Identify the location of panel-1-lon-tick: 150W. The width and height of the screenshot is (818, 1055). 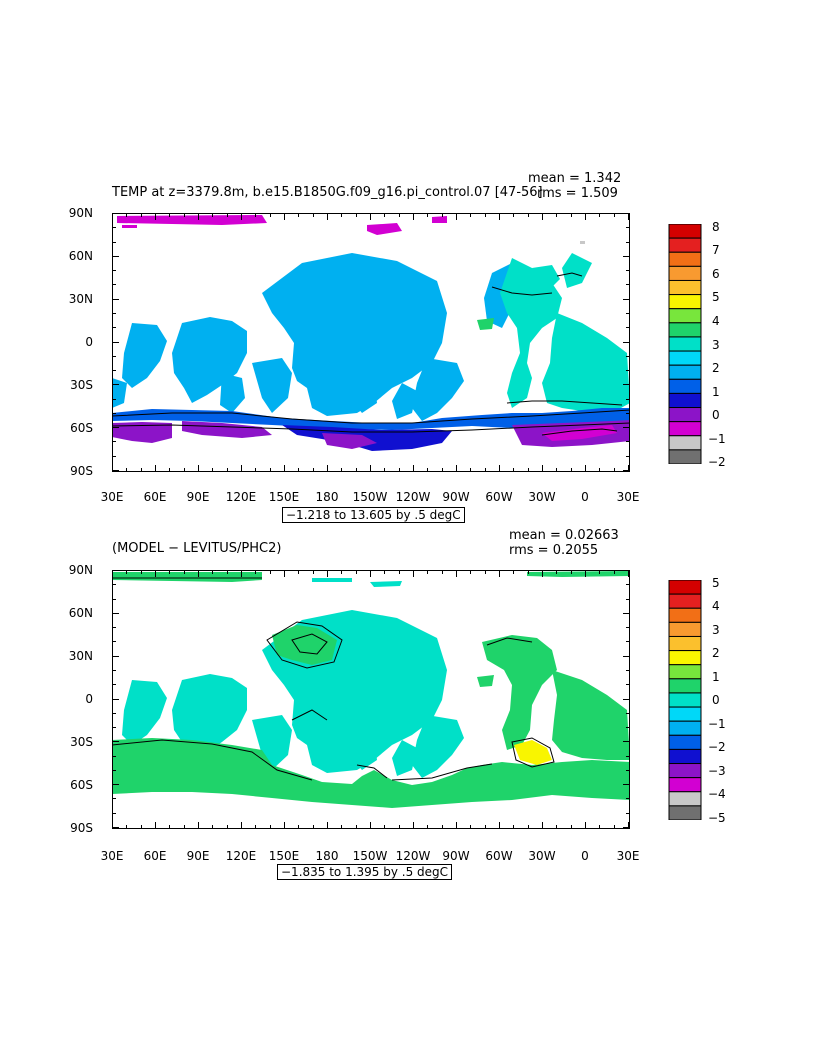
(370, 497).